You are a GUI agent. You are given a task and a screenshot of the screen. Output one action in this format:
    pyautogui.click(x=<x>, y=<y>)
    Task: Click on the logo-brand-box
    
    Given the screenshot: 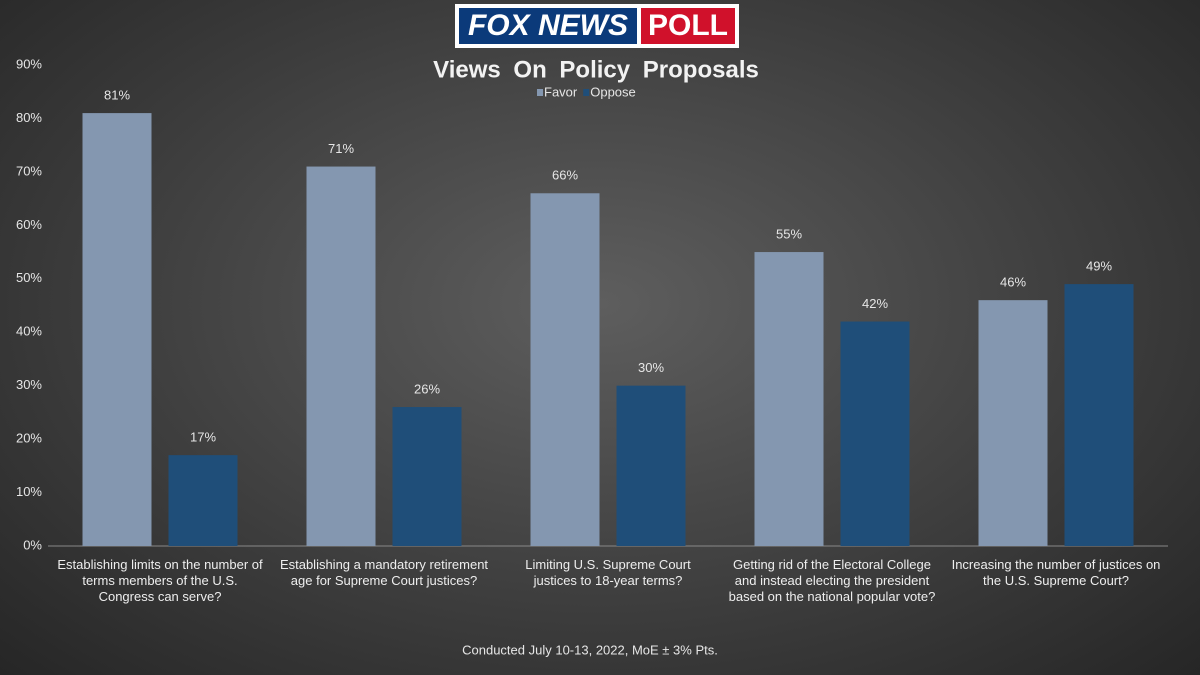 What is the action you would take?
    pyautogui.click(x=548, y=26)
    